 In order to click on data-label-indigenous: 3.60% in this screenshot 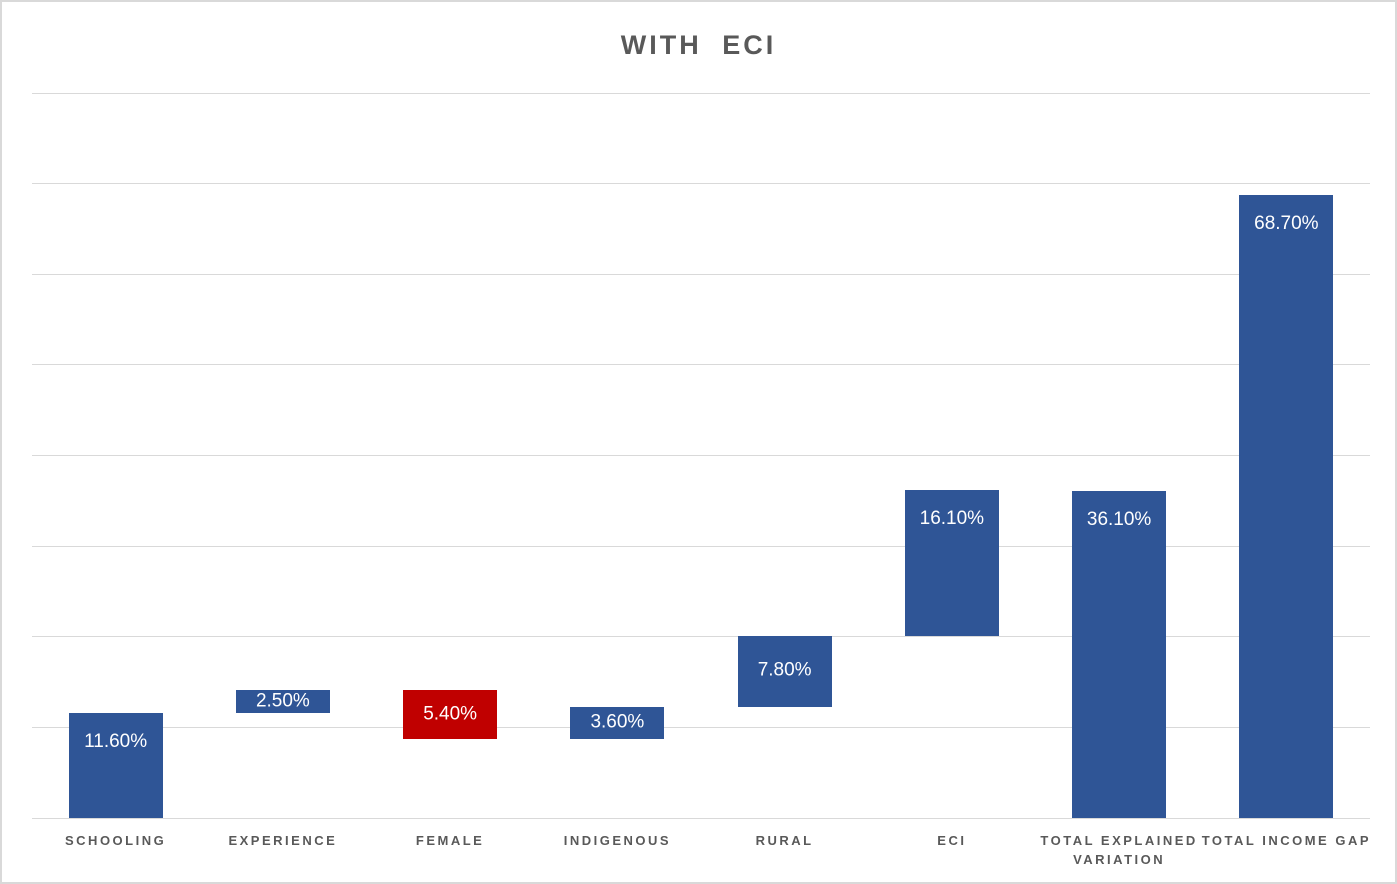, I will do `click(617, 722)`.